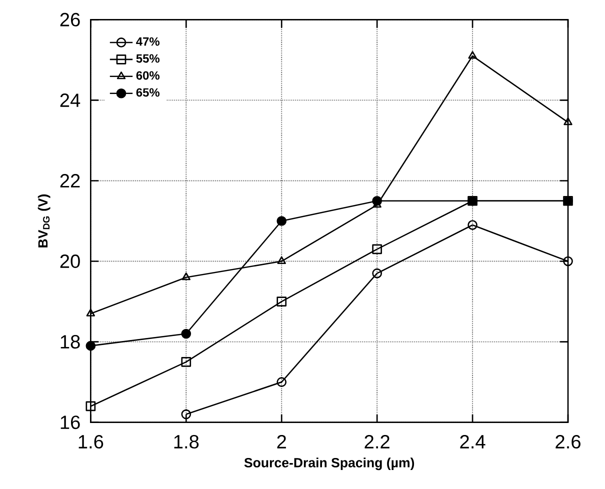 This screenshot has height=489, width=605. Describe the element at coordinates (44, 221) in the screenshot. I see `y-axis-title: BV$_{DG}$ (V)` at that location.